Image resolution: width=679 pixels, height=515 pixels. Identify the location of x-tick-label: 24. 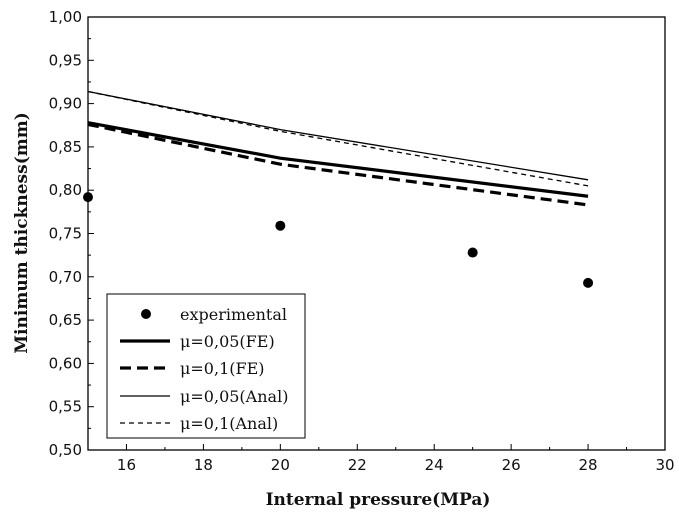
(434, 465).